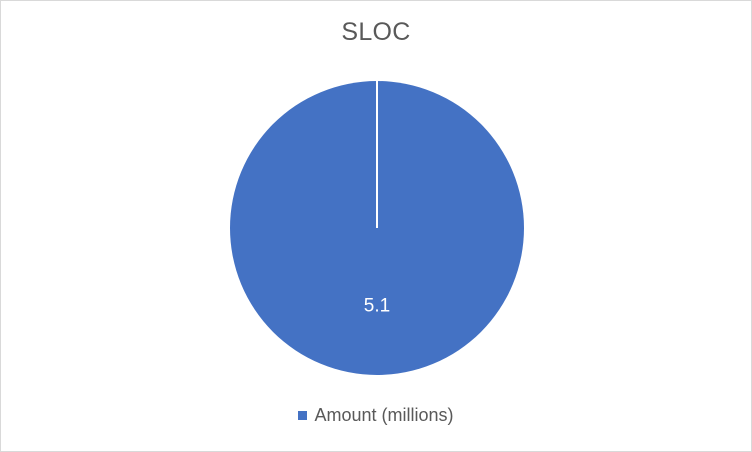 Image resolution: width=752 pixels, height=452 pixels. I want to click on chart-title: SLOC, so click(376, 32).